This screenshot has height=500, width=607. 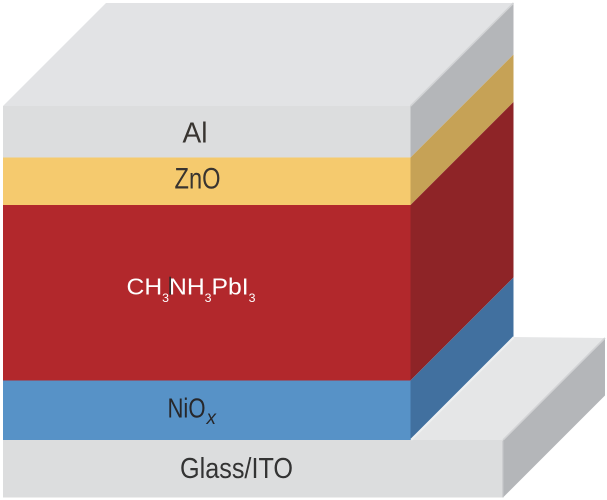 What do you see at coordinates (212, 418) in the screenshot?
I see `svg-text: x` at bounding box center [212, 418].